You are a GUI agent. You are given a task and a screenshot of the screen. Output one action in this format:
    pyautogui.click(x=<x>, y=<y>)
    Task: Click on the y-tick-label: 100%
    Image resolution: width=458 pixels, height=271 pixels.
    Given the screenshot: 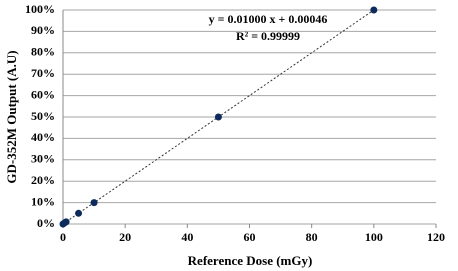 What is the action you would take?
    pyautogui.click(x=40, y=9)
    